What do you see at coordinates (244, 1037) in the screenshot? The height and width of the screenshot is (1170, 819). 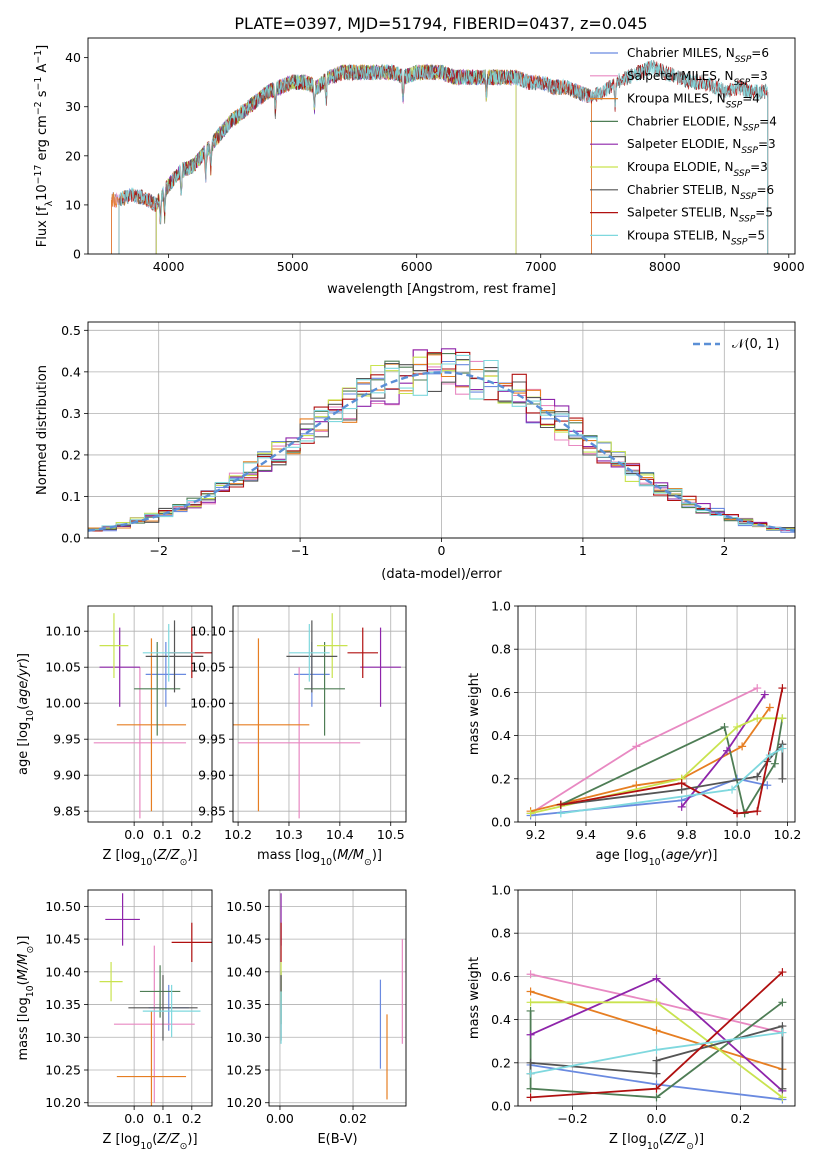 I see `y-tick-label: 10.30` at bounding box center [244, 1037].